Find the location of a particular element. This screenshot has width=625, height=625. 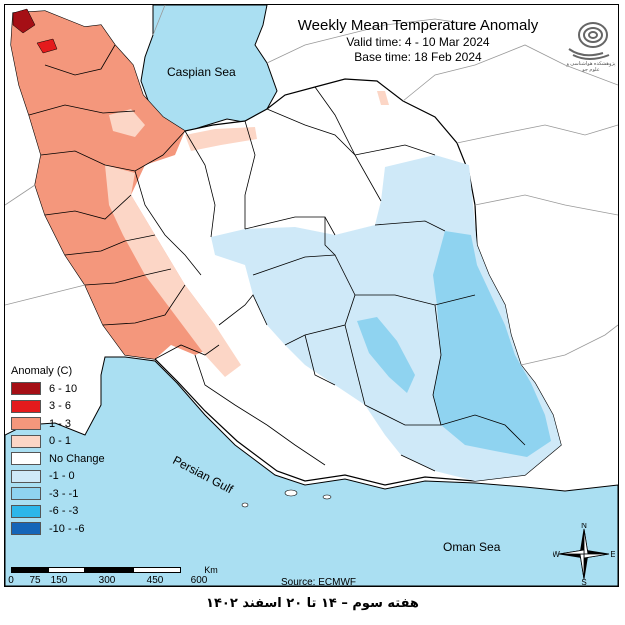

legend-item: 1 - 3 is located at coordinates (61, 424).